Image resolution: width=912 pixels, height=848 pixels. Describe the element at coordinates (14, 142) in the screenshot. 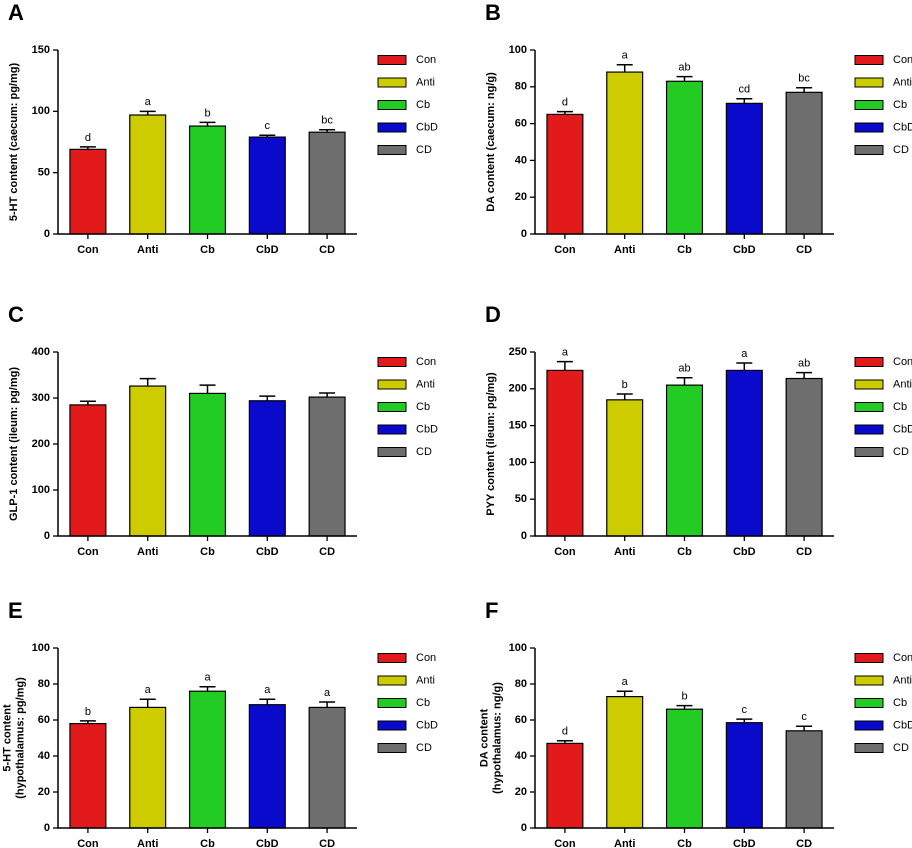

I see `y-axis-label: 5-HT content (caecum: pg/mg)` at that location.